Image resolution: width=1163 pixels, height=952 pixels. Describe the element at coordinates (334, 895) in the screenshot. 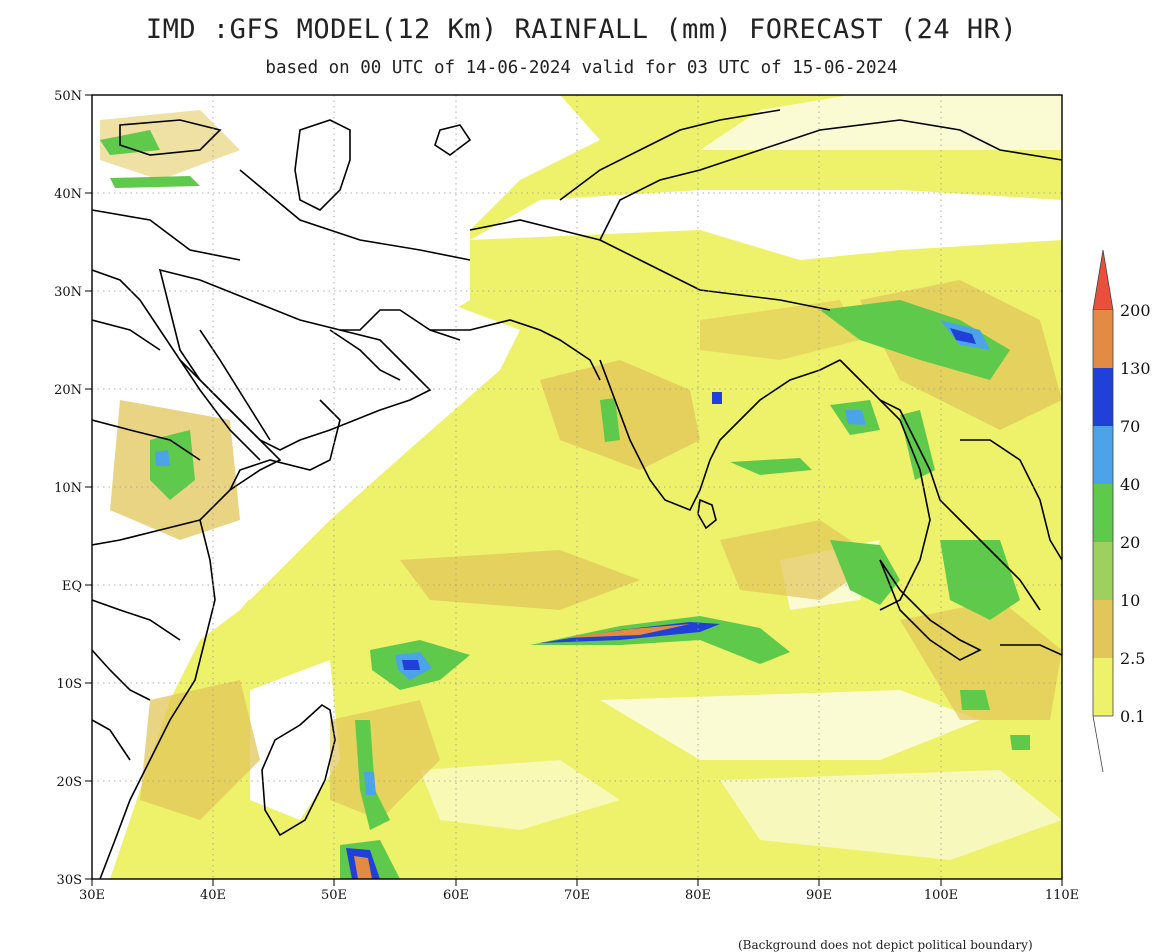

I see `lon-tick-50e: 50E` at that location.